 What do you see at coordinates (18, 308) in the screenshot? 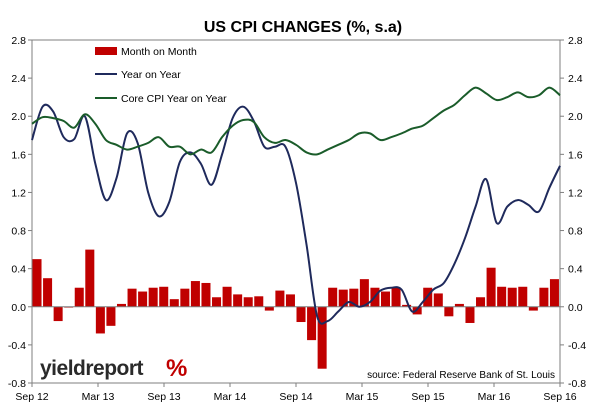
I see `y-tick-label-left: 0.0` at bounding box center [18, 308].